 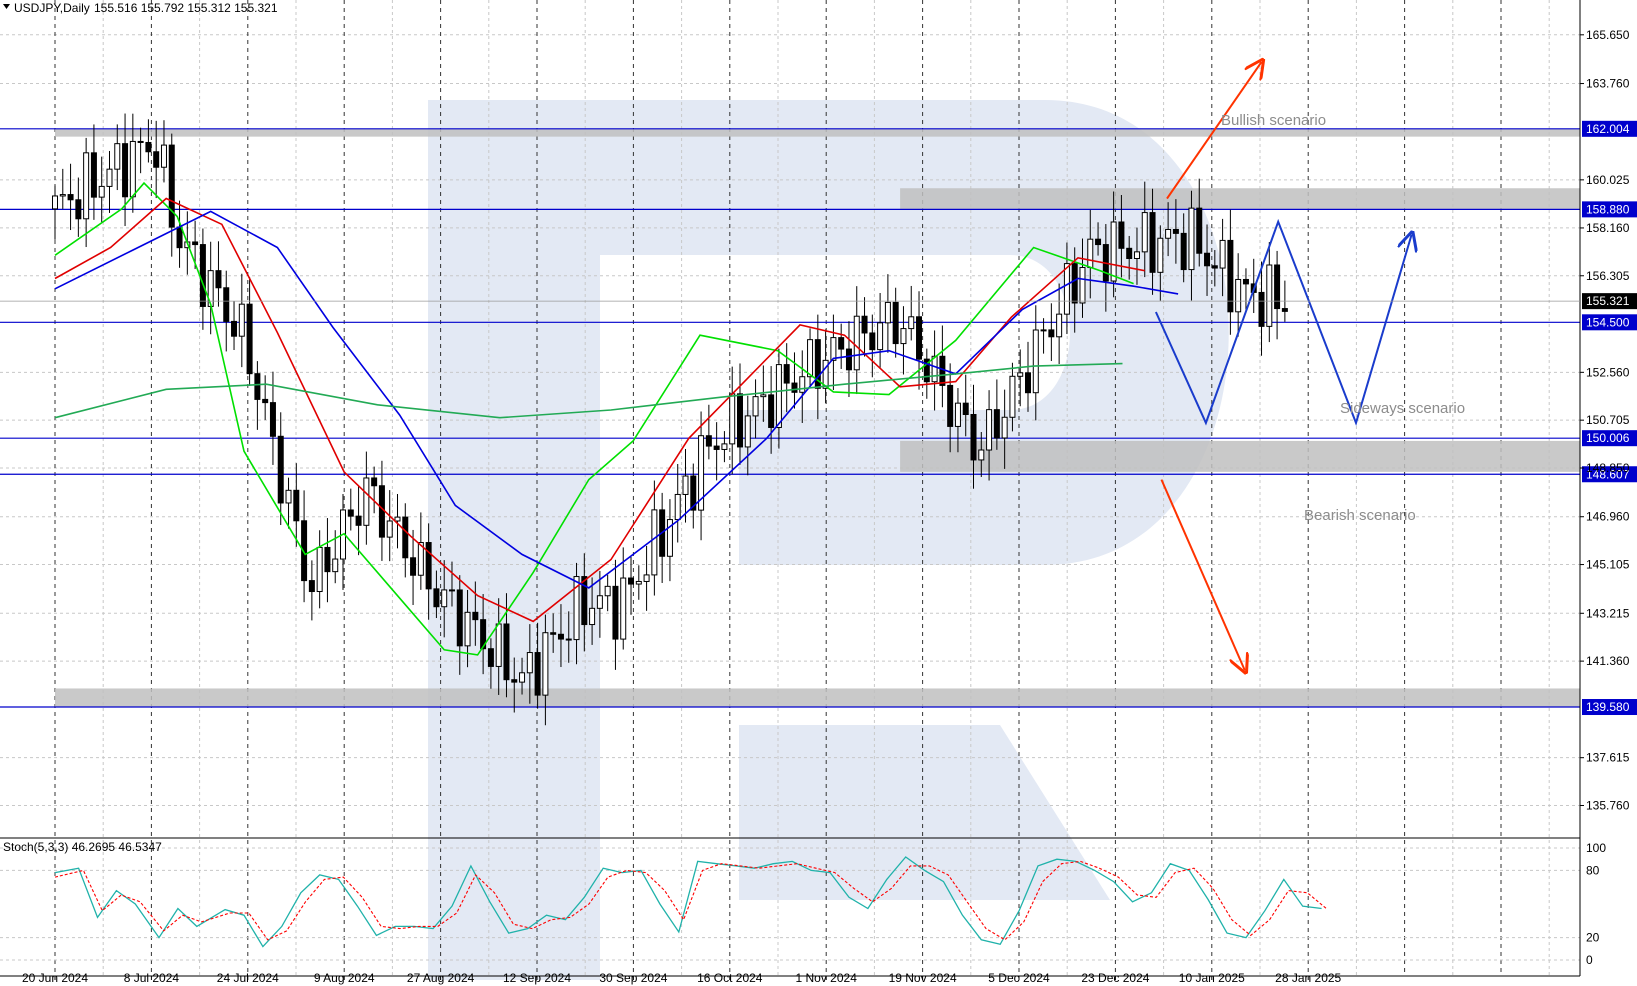 I want to click on stoch-signal-line, so click(x=690, y=900).